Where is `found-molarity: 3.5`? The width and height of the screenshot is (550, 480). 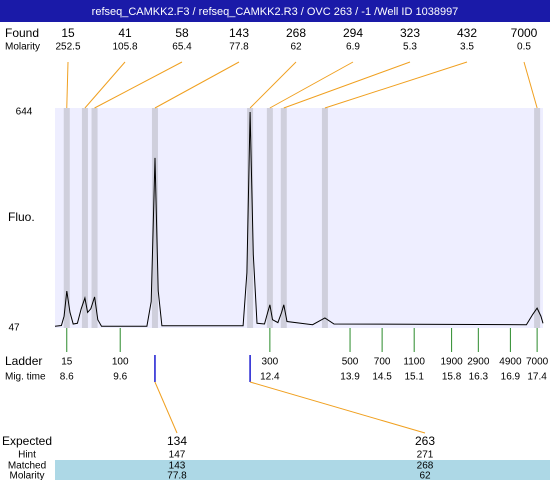
found-molarity: 3.5 is located at coordinates (467, 47).